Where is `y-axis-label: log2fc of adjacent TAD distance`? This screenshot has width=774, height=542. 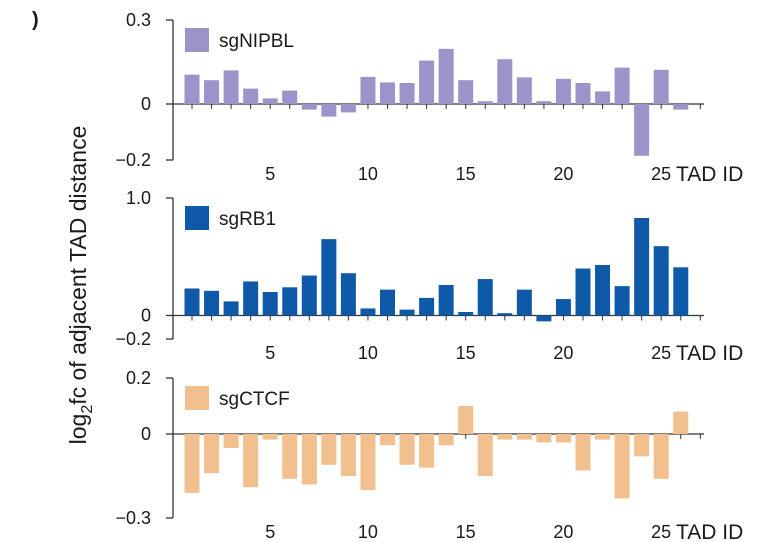
y-axis-label: log2fc of adjacent TAD distance is located at coordinates (80, 285).